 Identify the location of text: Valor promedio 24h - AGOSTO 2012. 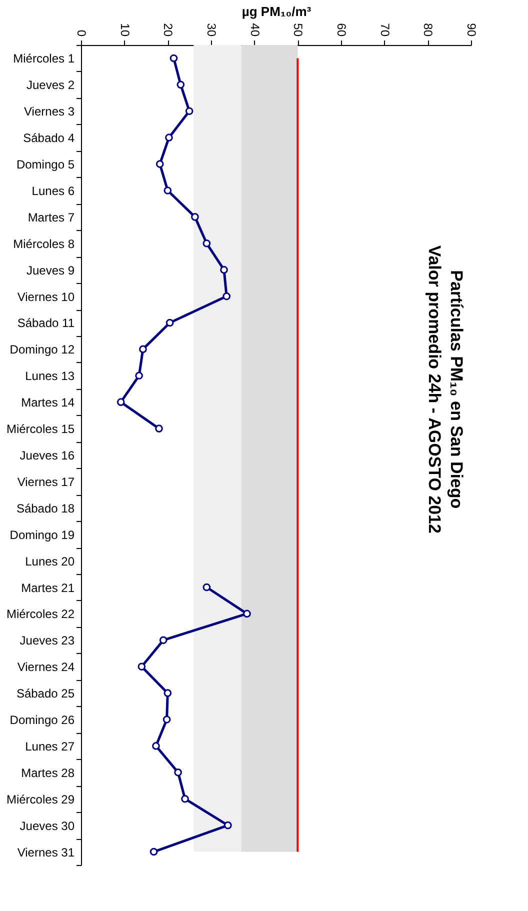
(434, 389).